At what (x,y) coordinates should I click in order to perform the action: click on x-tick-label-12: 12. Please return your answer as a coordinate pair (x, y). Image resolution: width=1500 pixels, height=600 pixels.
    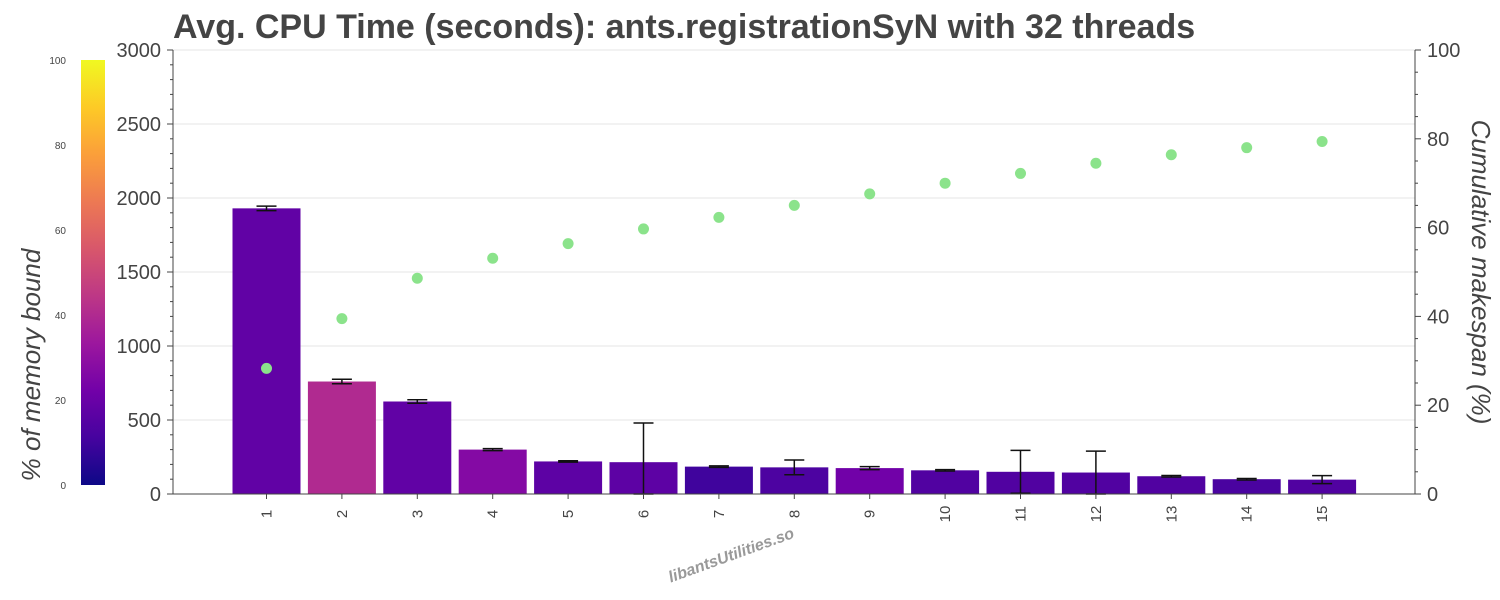
    Looking at the image, I should click on (1096, 514).